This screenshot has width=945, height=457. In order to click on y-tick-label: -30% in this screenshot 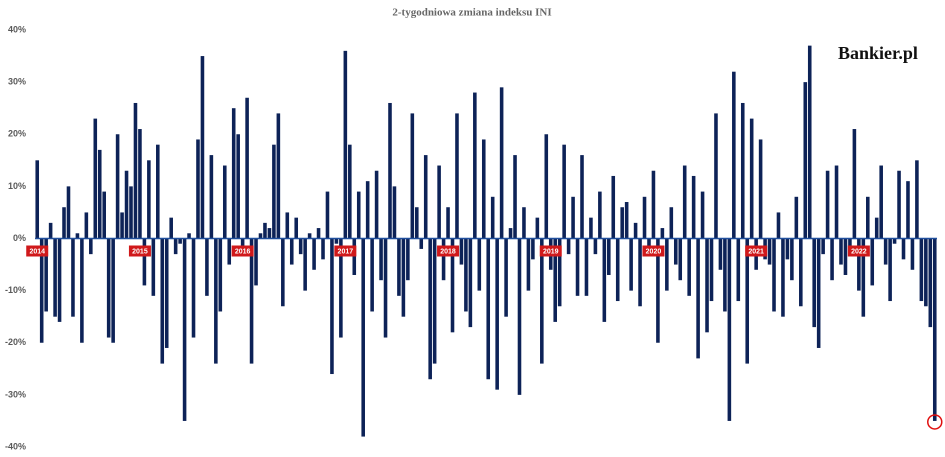, I will do `click(15, 394)`.